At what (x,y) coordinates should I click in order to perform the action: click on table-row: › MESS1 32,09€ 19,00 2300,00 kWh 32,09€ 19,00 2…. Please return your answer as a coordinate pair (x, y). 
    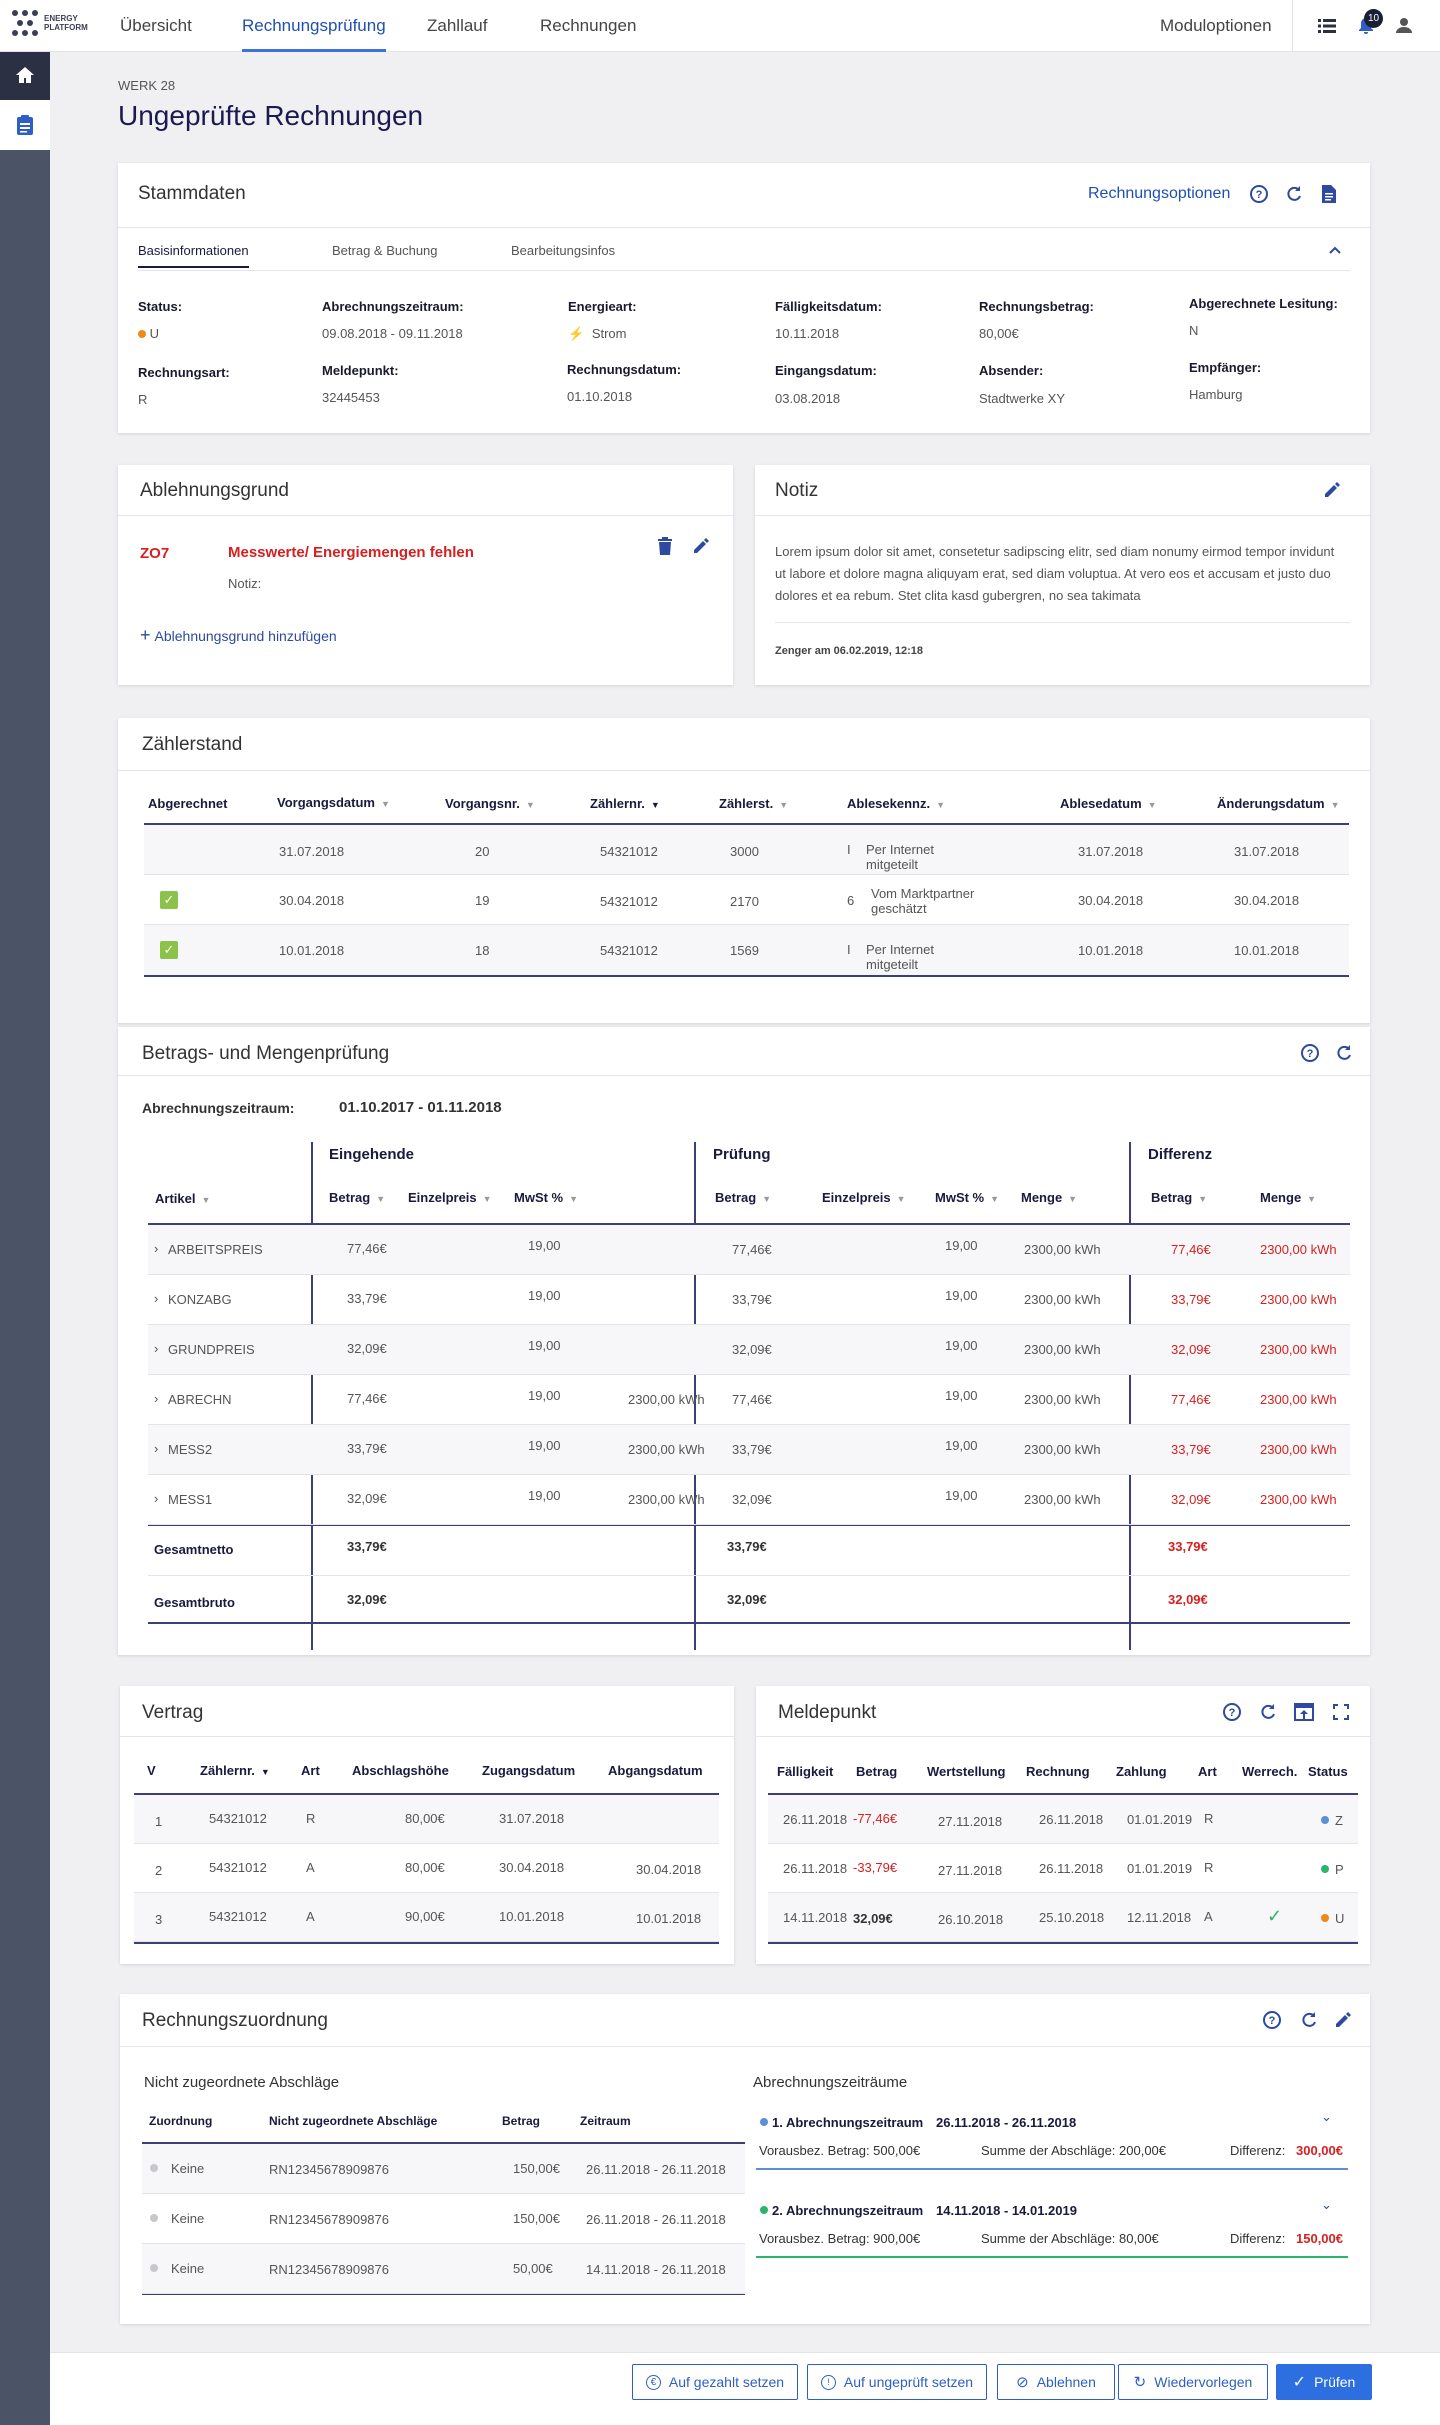
    Looking at the image, I should click on (749, 1500).